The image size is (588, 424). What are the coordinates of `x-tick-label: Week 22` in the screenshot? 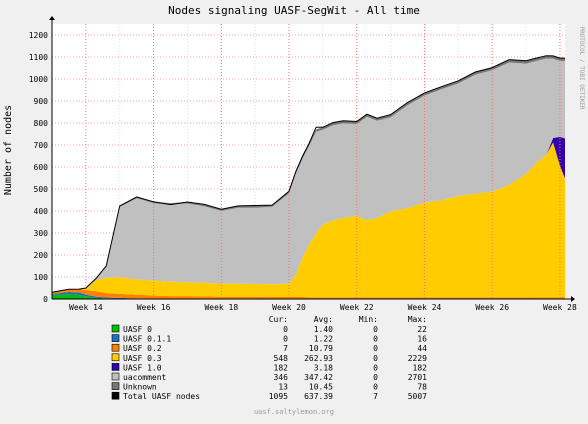 It's located at (357, 307).